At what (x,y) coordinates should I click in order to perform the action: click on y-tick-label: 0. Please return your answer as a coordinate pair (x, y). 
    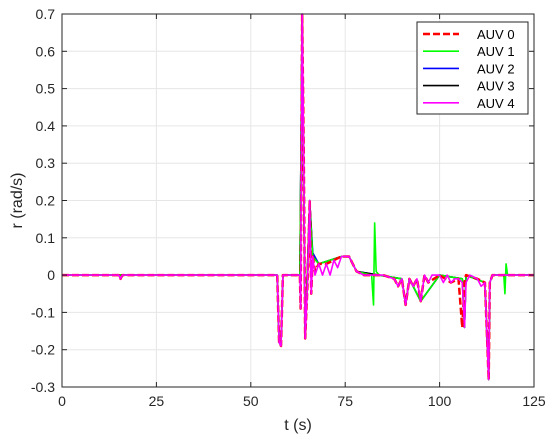
    Looking at the image, I should click on (51, 275).